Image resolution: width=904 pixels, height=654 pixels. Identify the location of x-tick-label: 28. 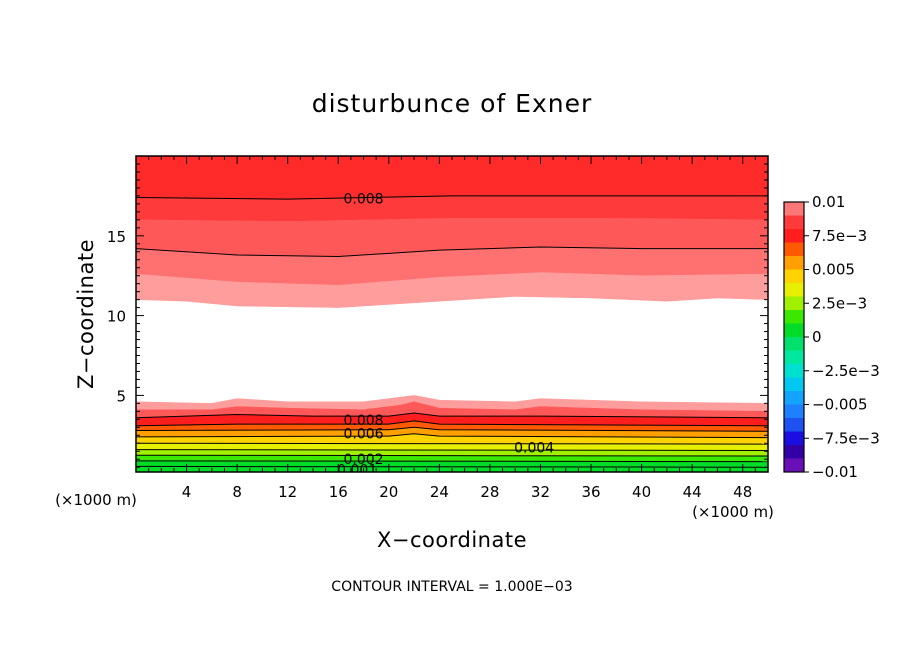
(489, 492).